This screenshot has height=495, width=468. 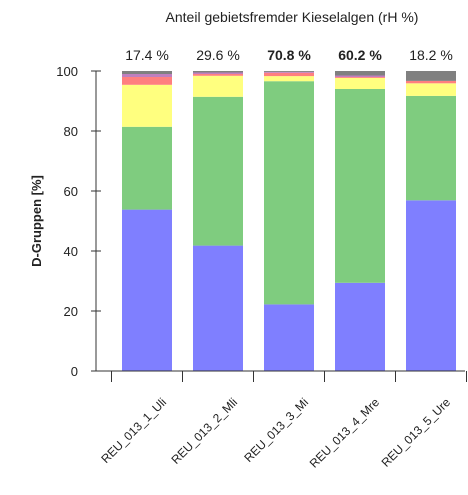 I want to click on top-percent-label: 60.2 %, so click(x=360, y=55).